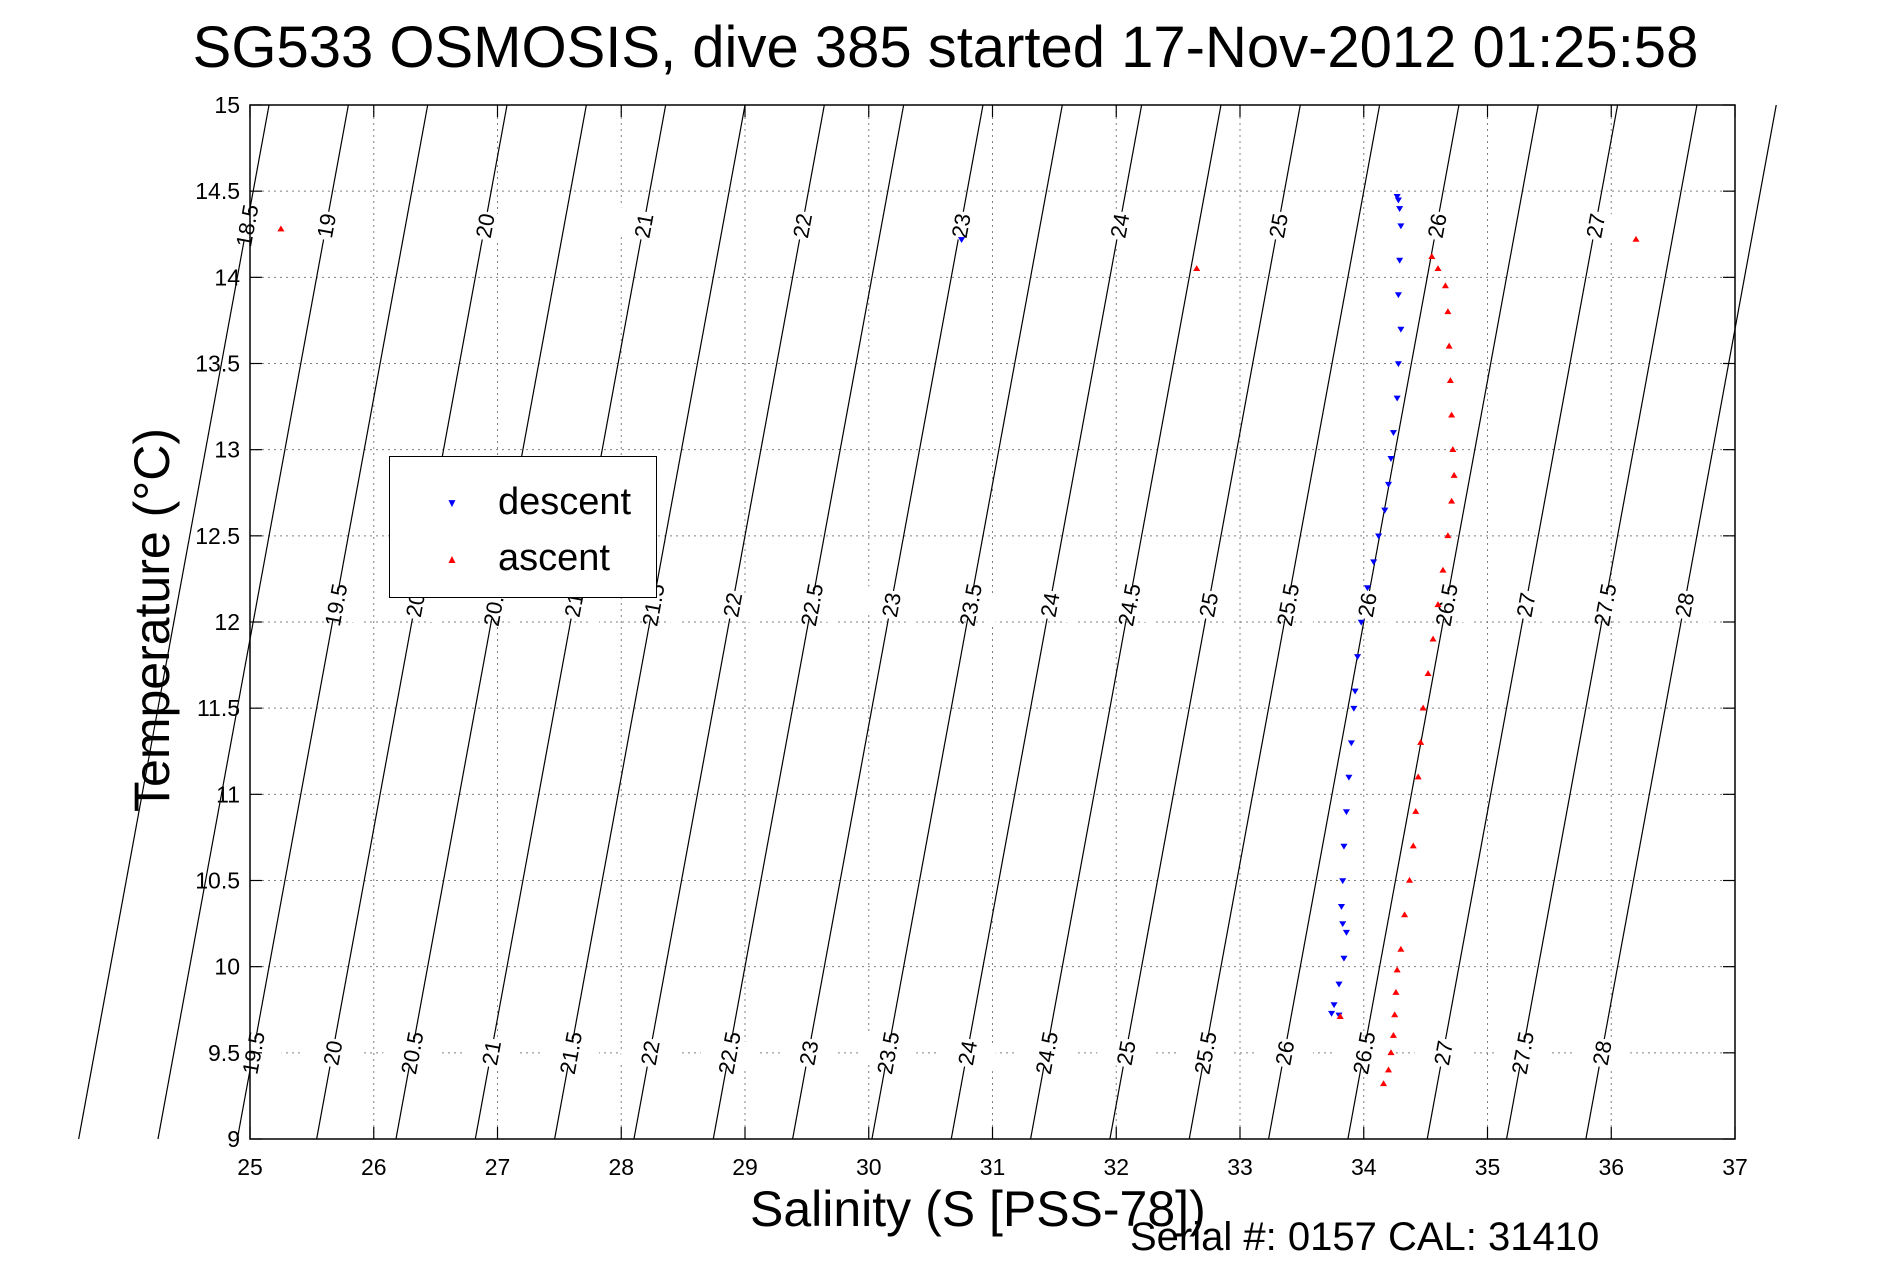  I want to click on contour-label-middle: 23.5, so click(971, 605).